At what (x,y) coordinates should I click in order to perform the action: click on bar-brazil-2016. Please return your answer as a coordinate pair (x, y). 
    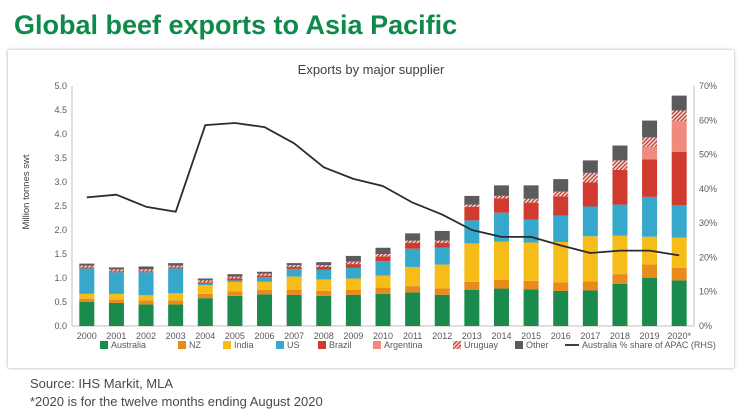
    Looking at the image, I should click on (561, 206).